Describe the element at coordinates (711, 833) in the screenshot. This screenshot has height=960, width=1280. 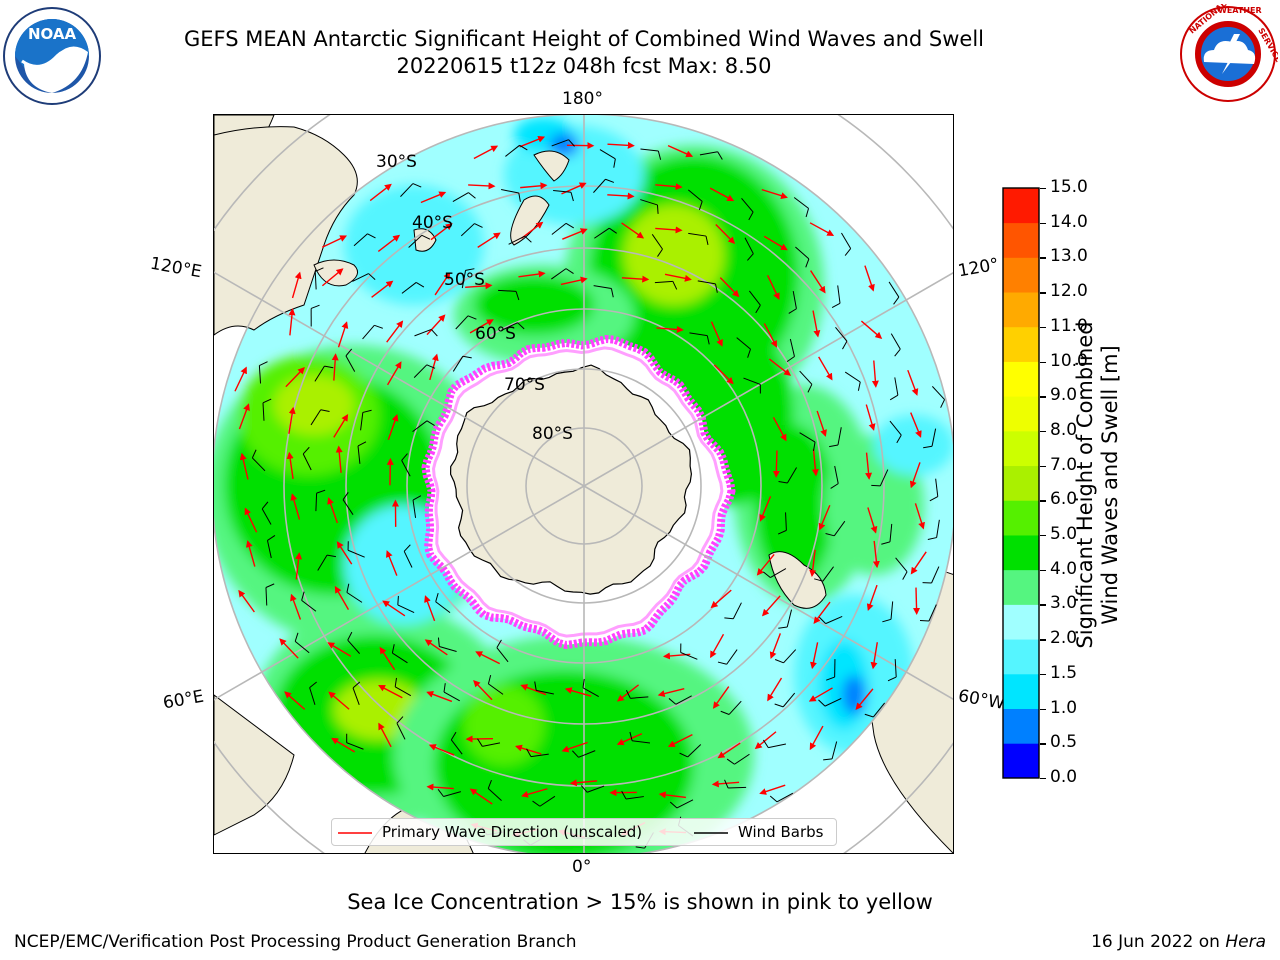
I see `barb-legend-line-icon` at that location.